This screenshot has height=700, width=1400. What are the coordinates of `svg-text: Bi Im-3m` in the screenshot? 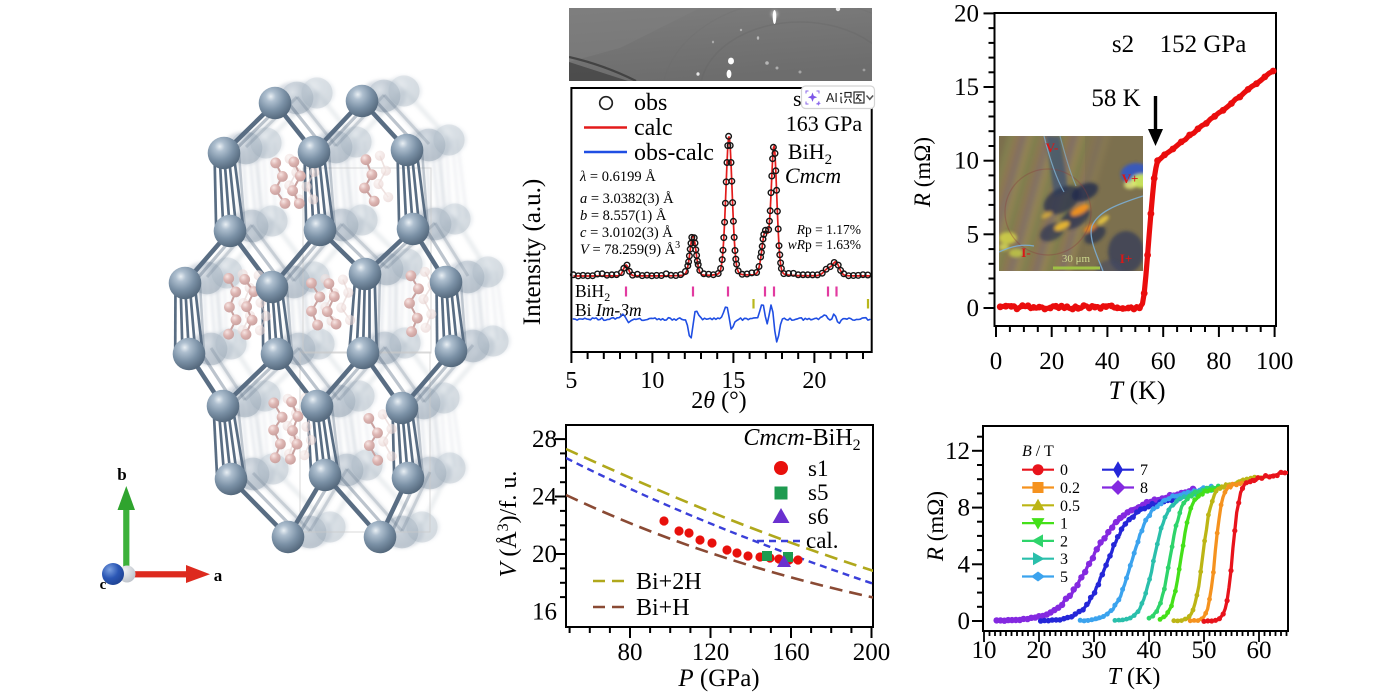 It's located at (608, 310).